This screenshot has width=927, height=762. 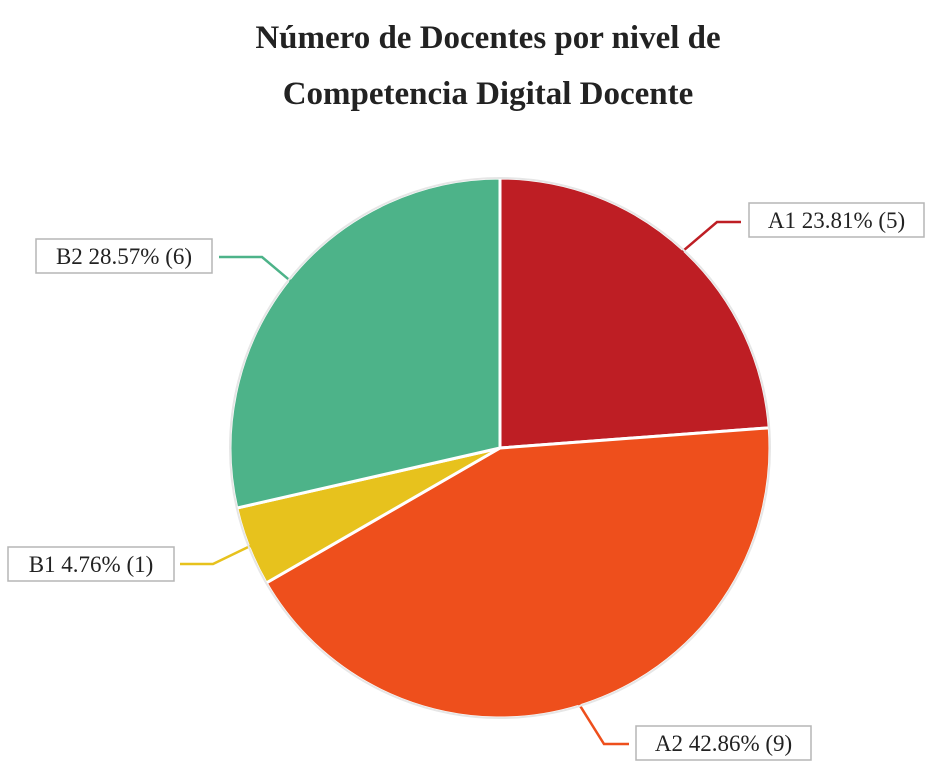 I want to click on leader-line-a2, so click(x=603, y=724).